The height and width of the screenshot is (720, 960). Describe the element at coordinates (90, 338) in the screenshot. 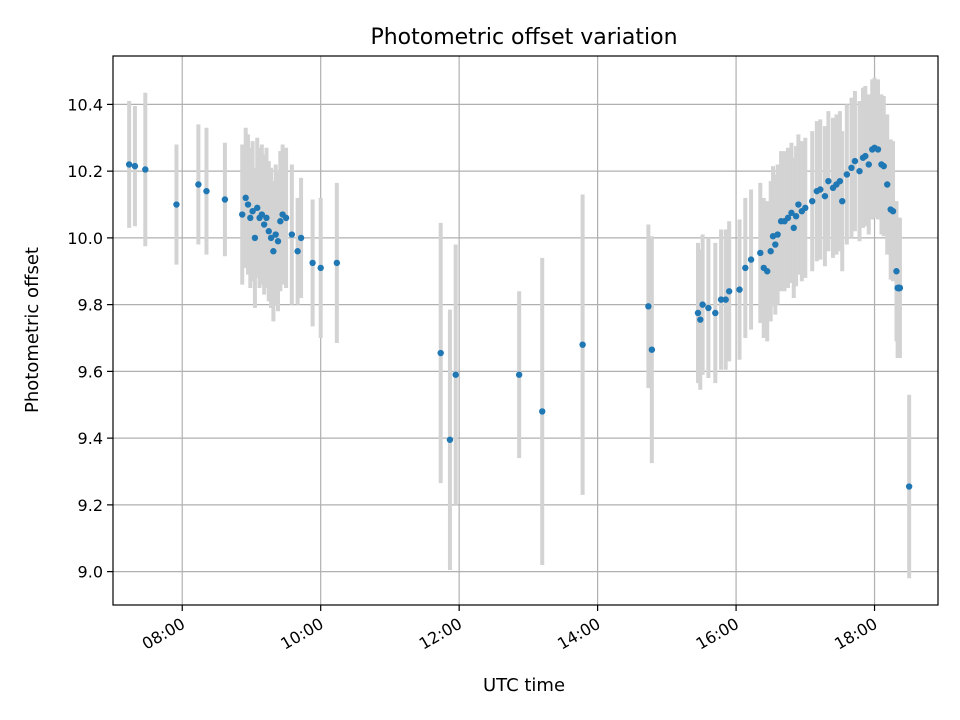

I see `y-axis-ticks: 9.0 9.2 9.4 9.6 9.8 10.0 10.2 10.4` at that location.